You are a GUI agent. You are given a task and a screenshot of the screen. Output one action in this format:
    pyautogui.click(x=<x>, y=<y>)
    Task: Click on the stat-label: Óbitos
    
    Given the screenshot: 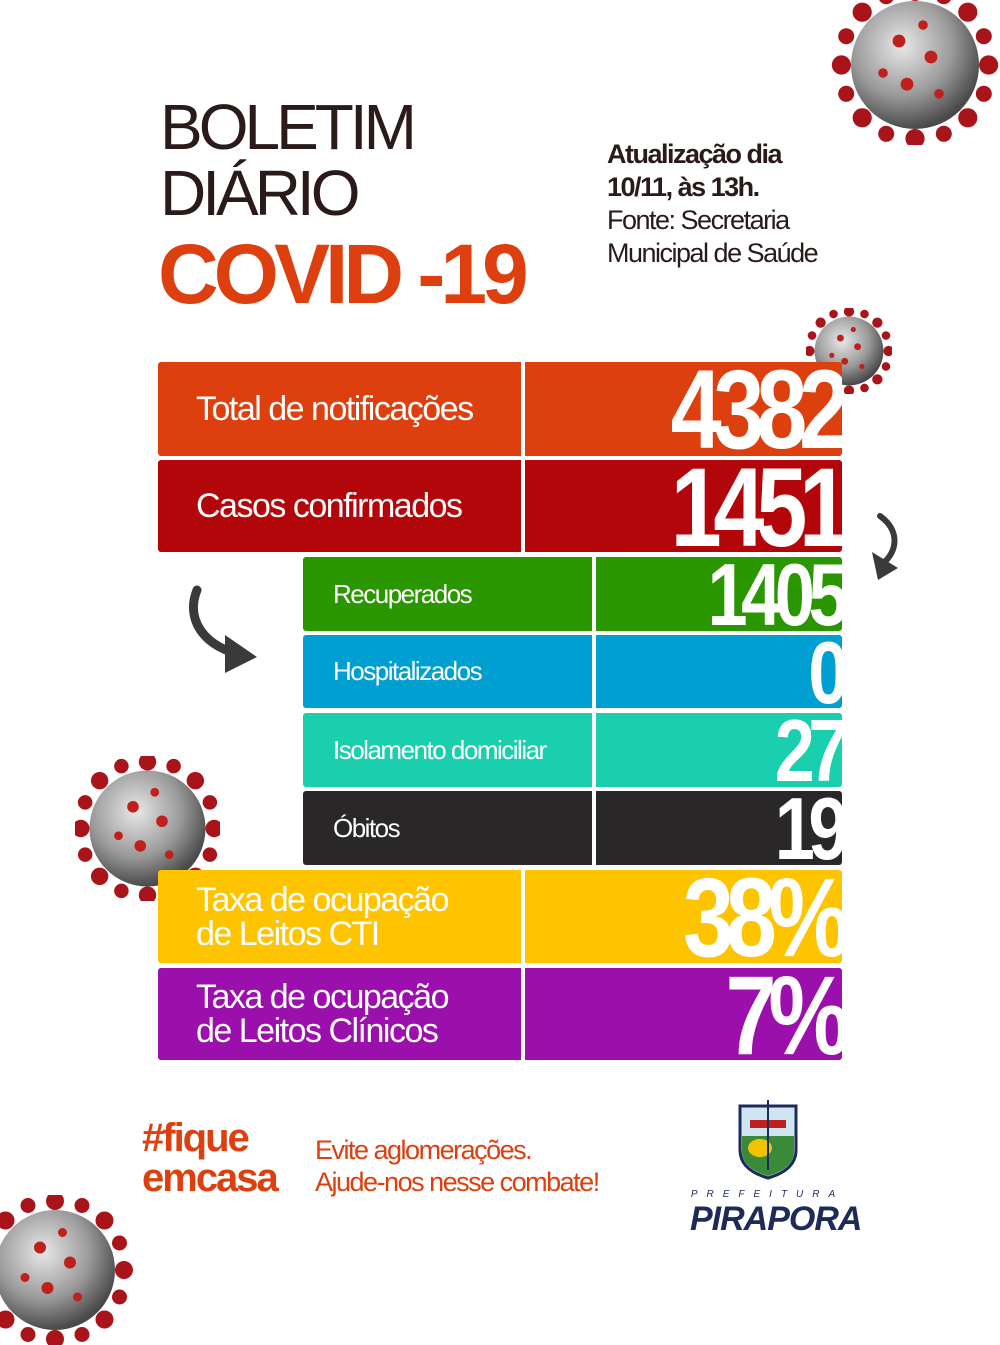 What is the action you would take?
    pyautogui.click(x=449, y=828)
    